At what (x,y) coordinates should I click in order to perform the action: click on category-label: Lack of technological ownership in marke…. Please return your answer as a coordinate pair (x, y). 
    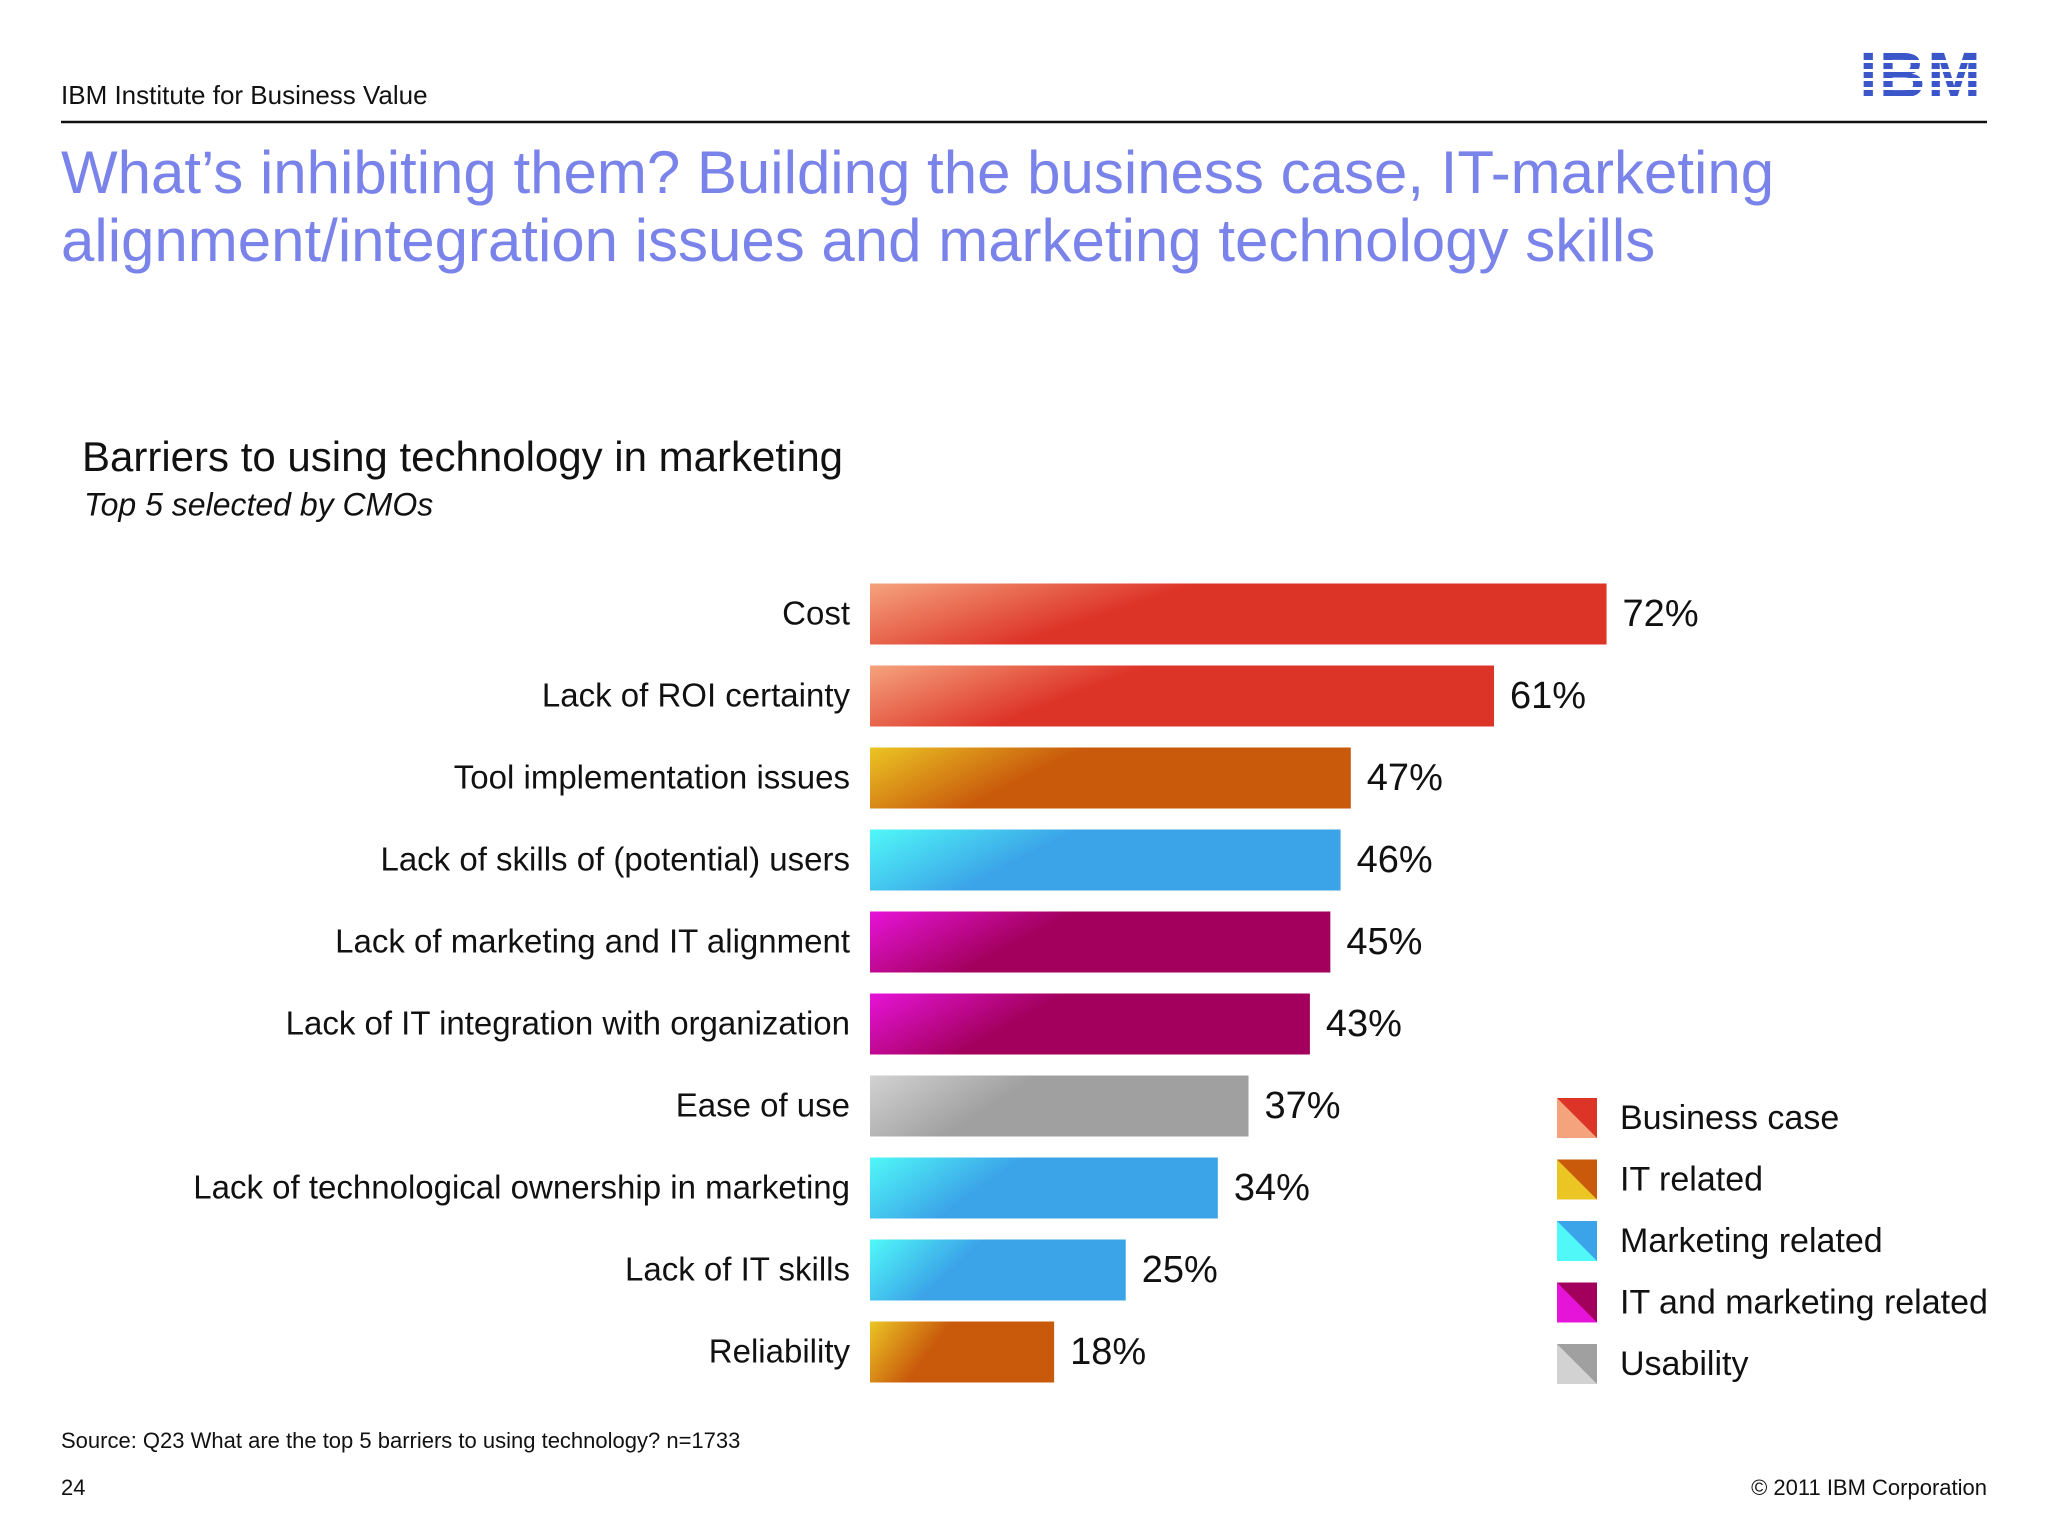
    Looking at the image, I should click on (521, 1187).